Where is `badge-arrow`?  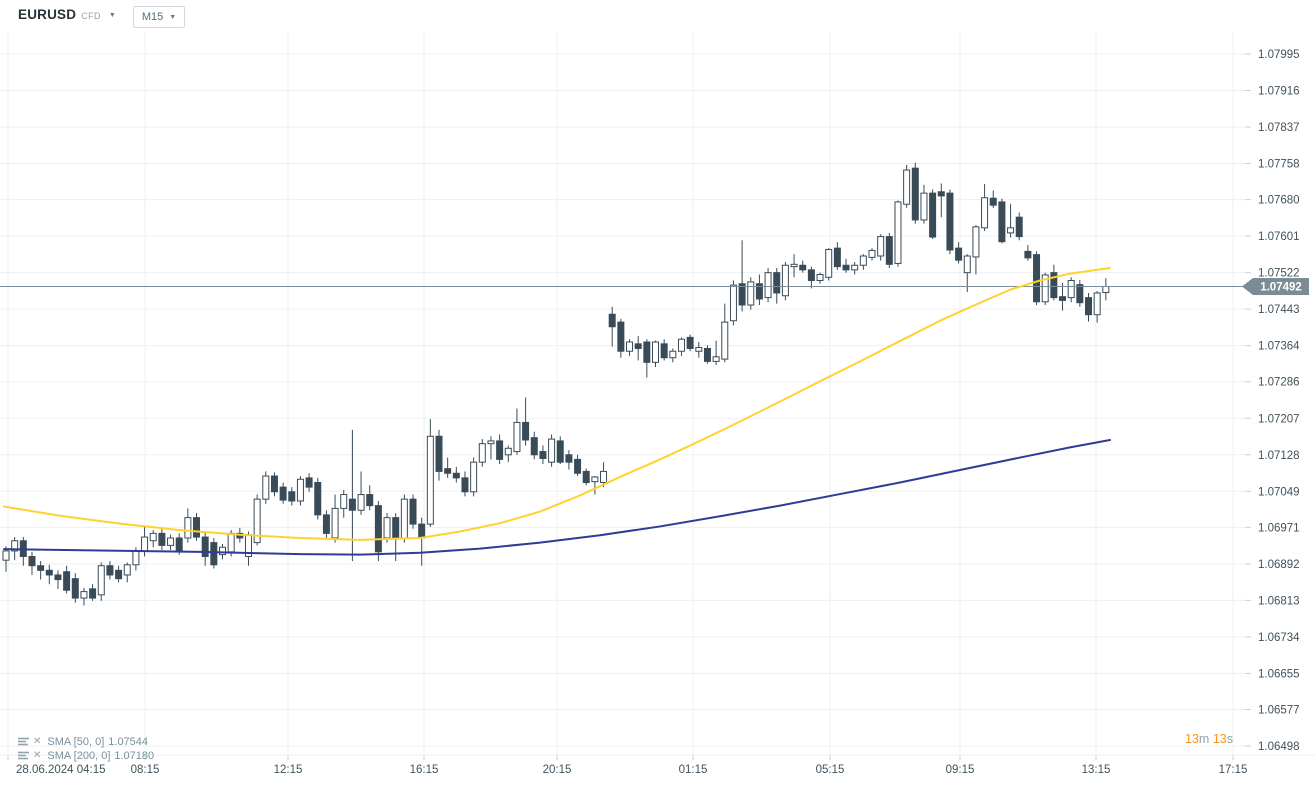 badge-arrow is located at coordinates (1247, 287).